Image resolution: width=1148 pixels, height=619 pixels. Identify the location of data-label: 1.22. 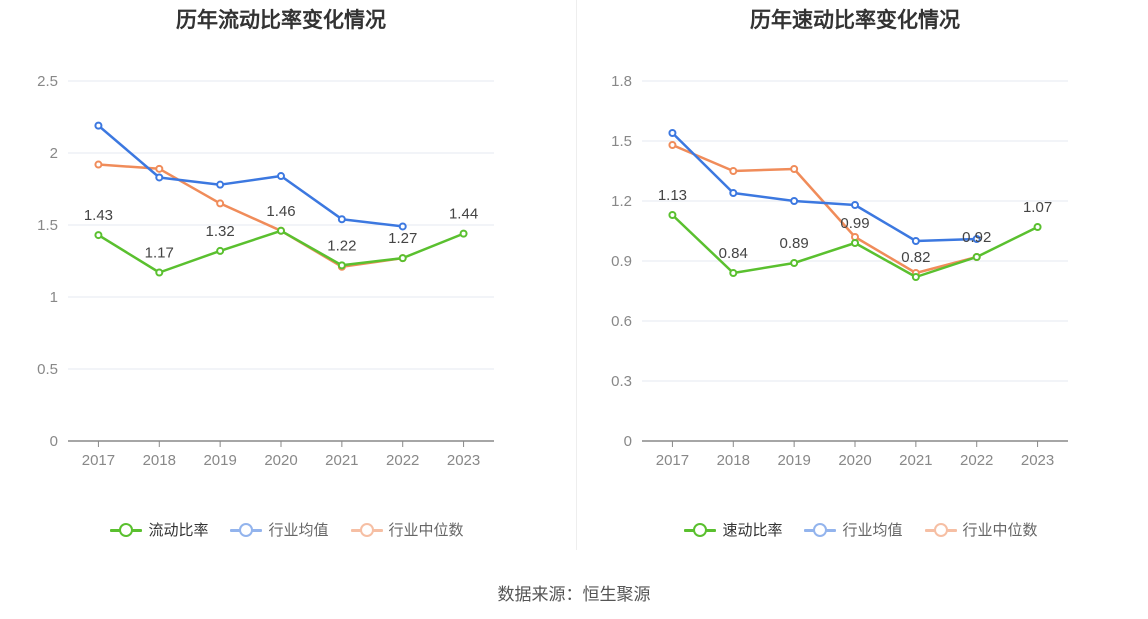
(341, 245).